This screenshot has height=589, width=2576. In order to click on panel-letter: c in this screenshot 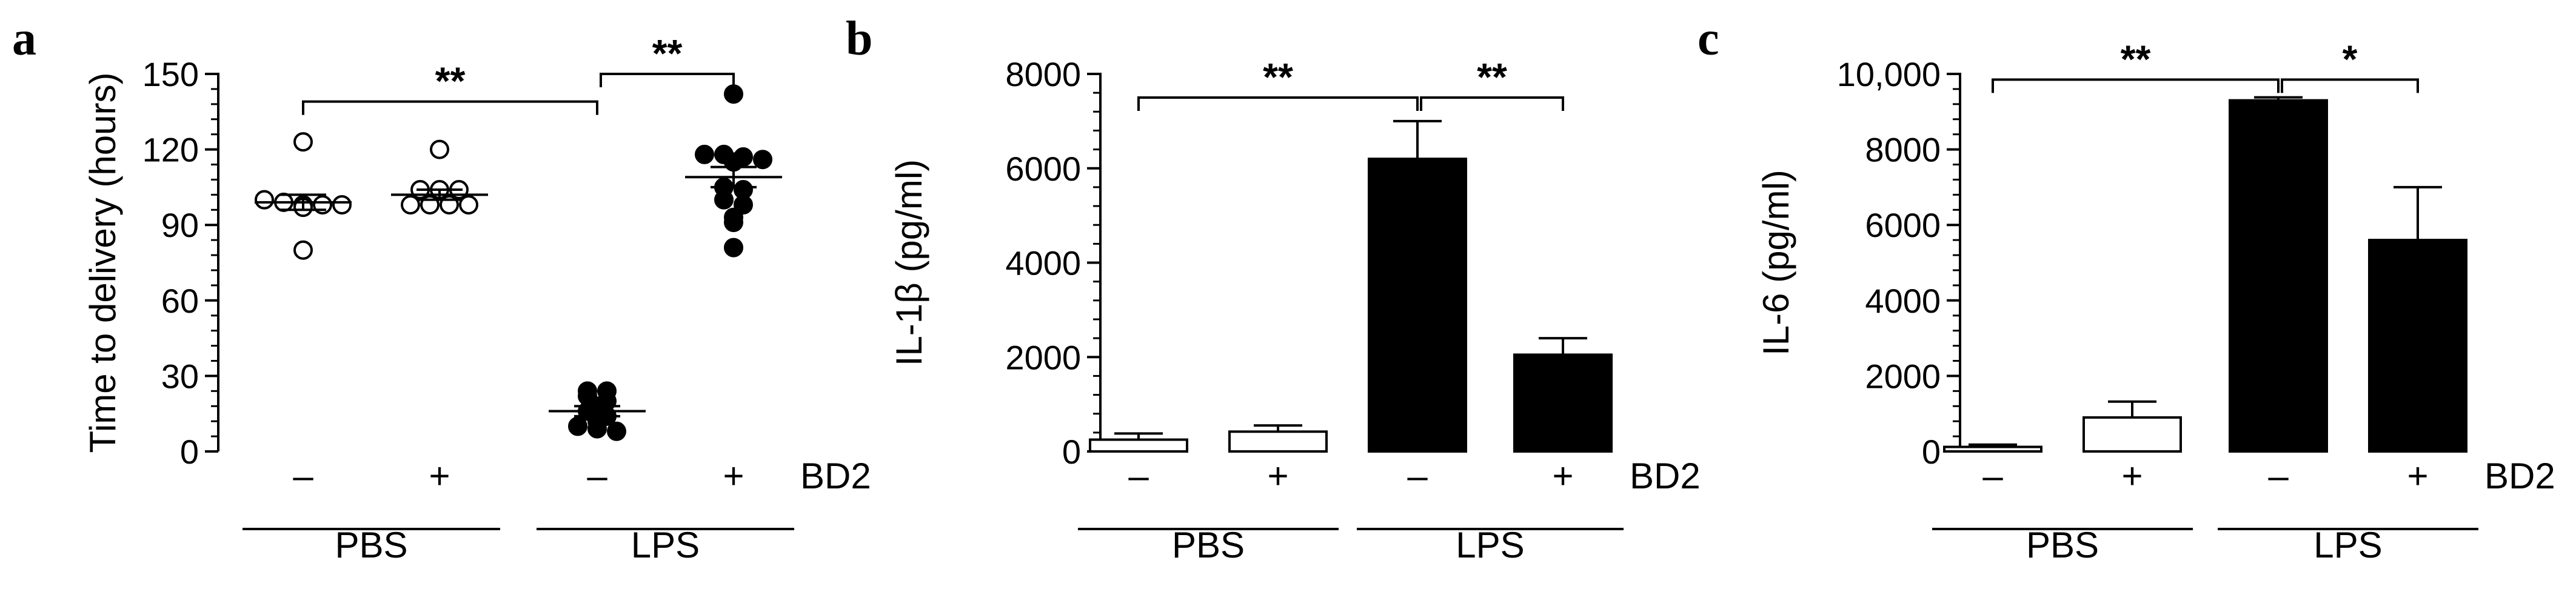, I will do `click(1708, 38)`.